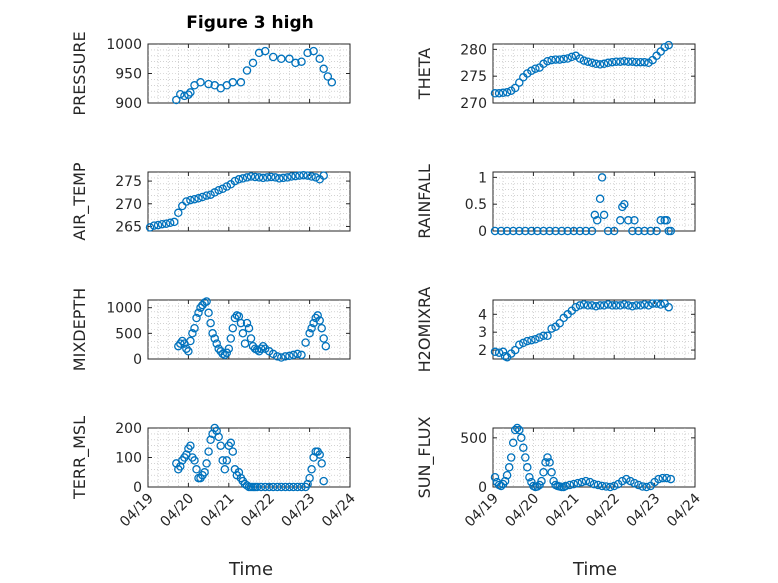 This screenshot has height=583, width=778. Describe the element at coordinates (79, 73) in the screenshot. I see `y-axis-label-pressure: PRESSURE` at that location.